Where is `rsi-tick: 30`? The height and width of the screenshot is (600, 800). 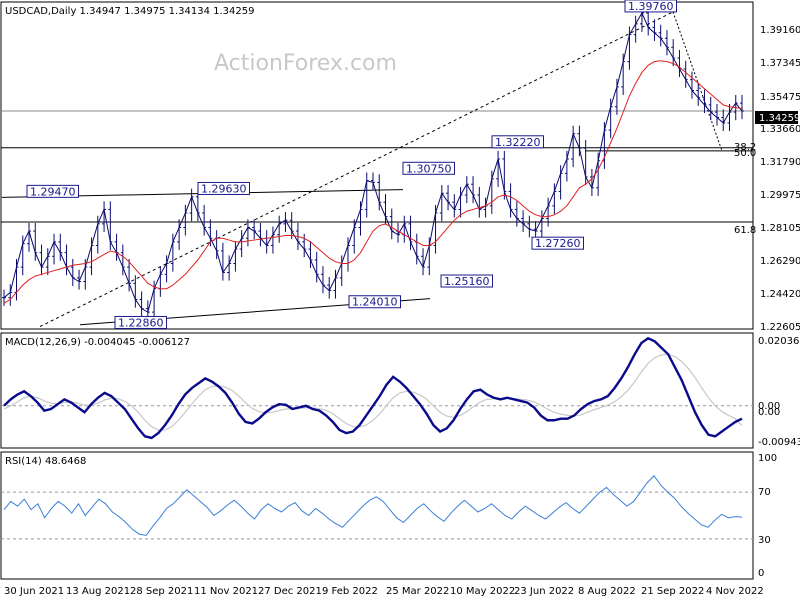 rsi-tick: 30 is located at coordinates (764, 540).